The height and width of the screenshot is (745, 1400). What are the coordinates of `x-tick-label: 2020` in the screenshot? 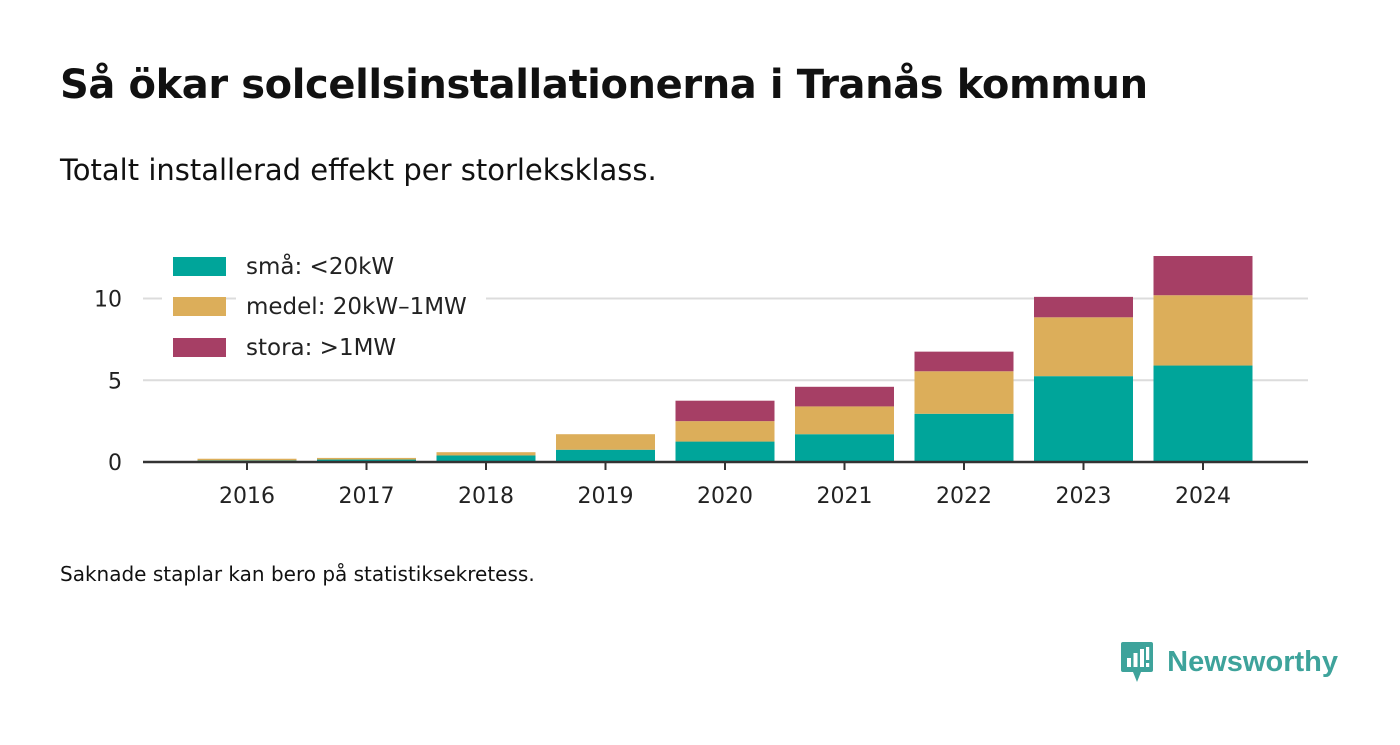 It's located at (725, 496).